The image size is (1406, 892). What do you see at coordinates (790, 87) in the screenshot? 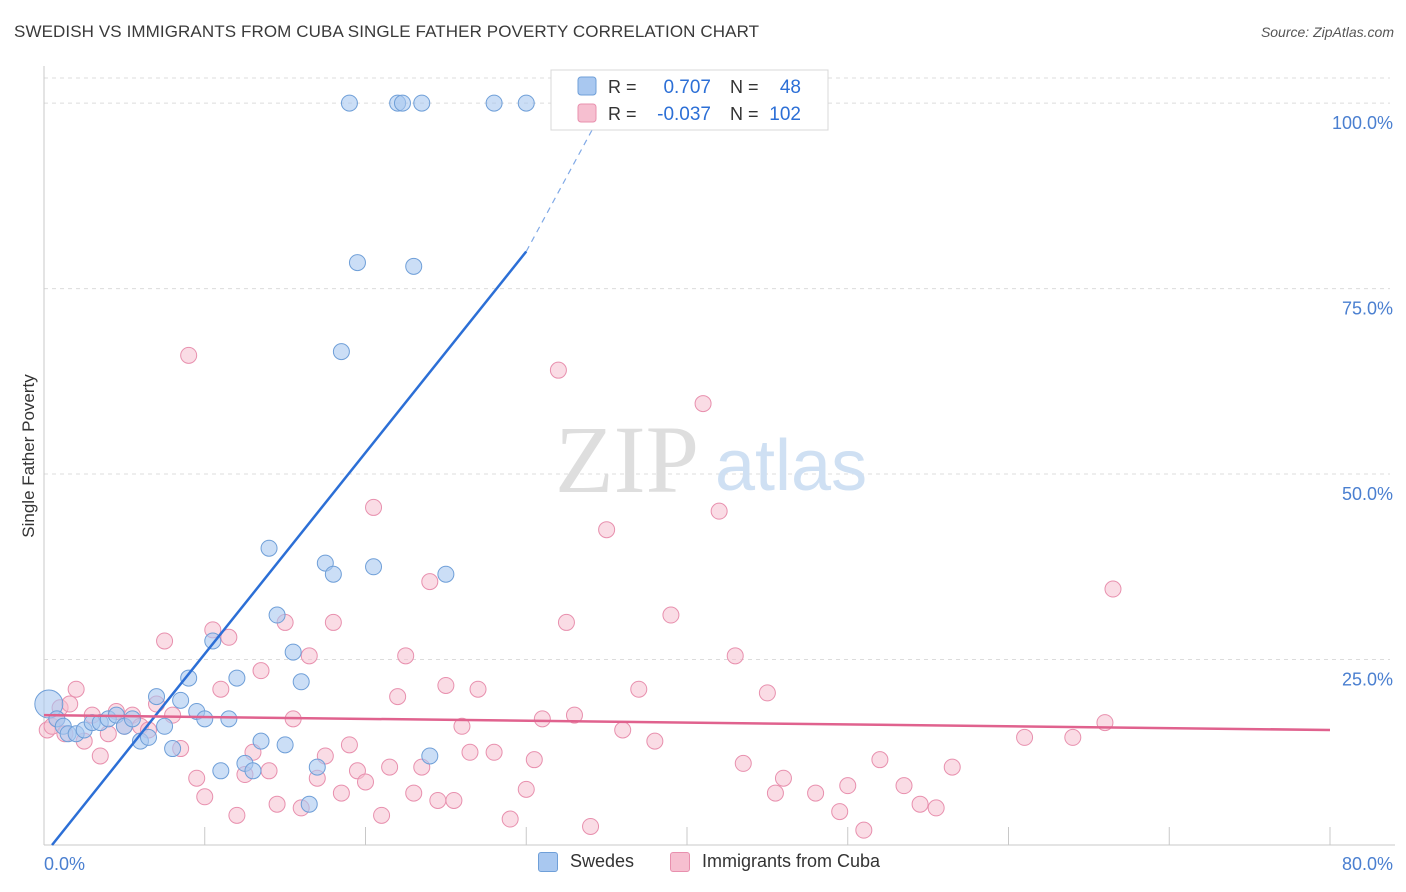
I see `legend-n-value-swedes: 48` at bounding box center [790, 87].